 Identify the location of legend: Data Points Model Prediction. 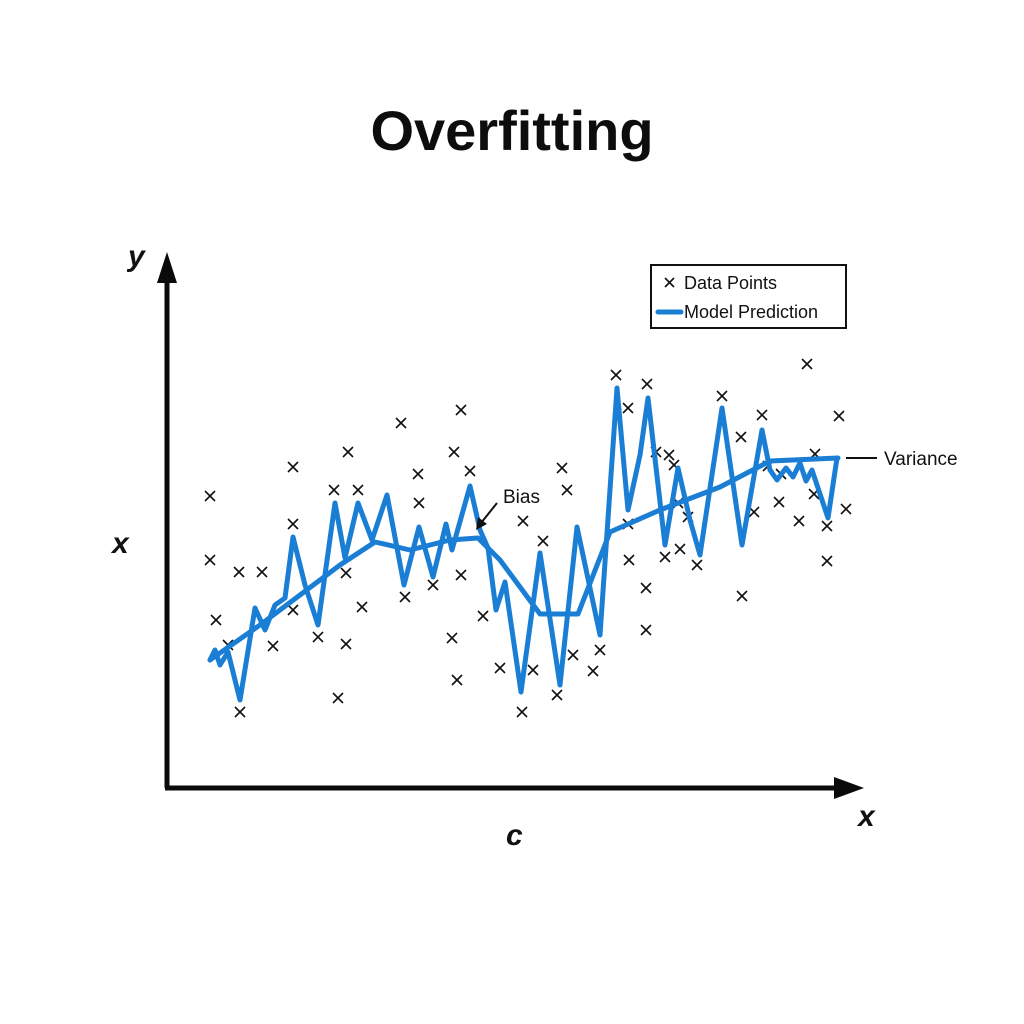
(748, 296).